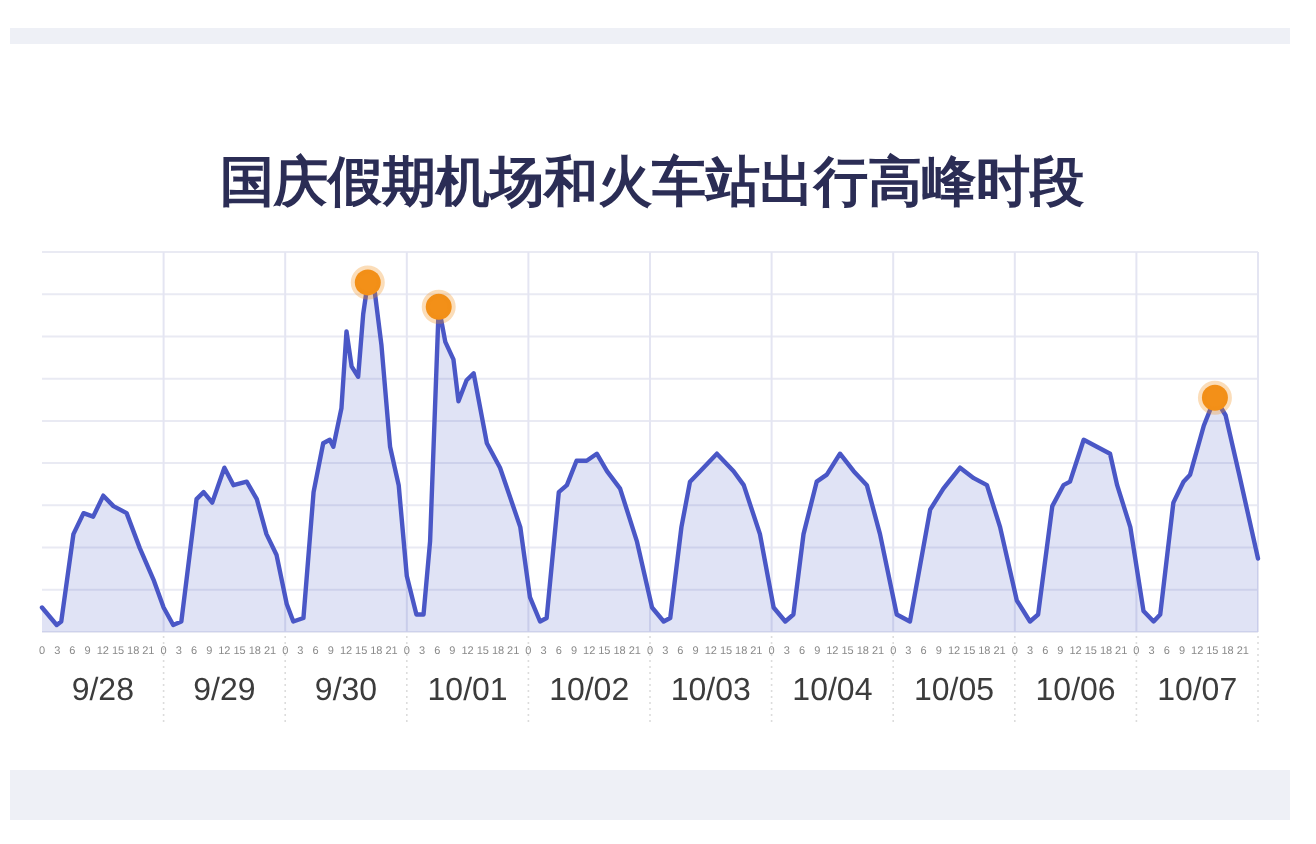 The height and width of the screenshot is (844, 1316). Describe the element at coordinates (103, 691) in the screenshot. I see `x2-tick-label: 9/28` at that location.